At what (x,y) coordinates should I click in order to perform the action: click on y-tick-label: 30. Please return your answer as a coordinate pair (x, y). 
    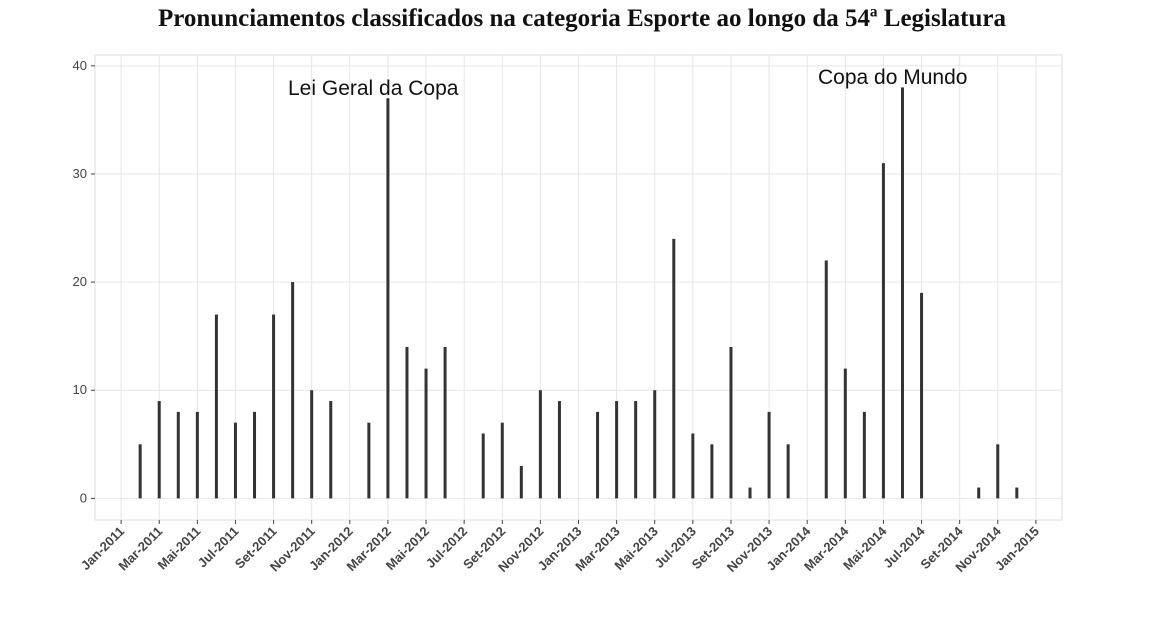
    Looking at the image, I should click on (80, 173).